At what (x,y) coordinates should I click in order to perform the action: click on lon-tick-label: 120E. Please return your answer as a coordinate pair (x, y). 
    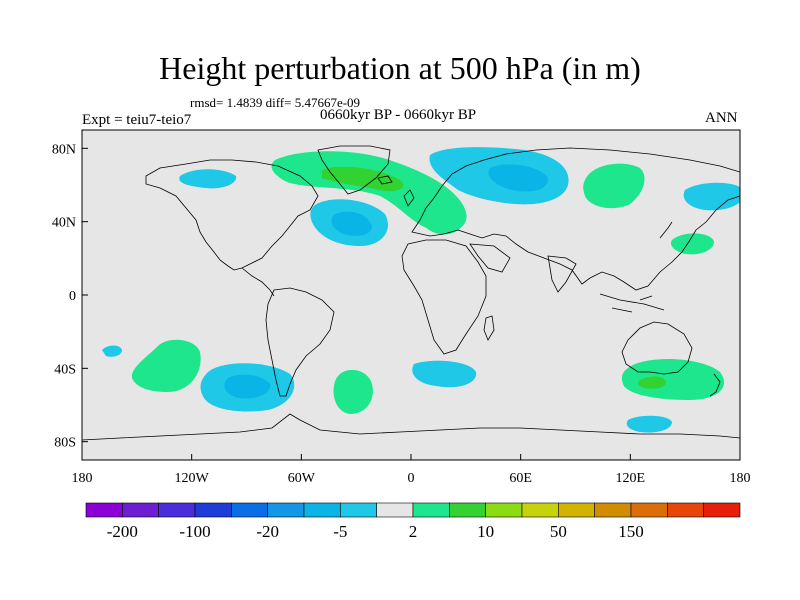
    Looking at the image, I should click on (631, 478).